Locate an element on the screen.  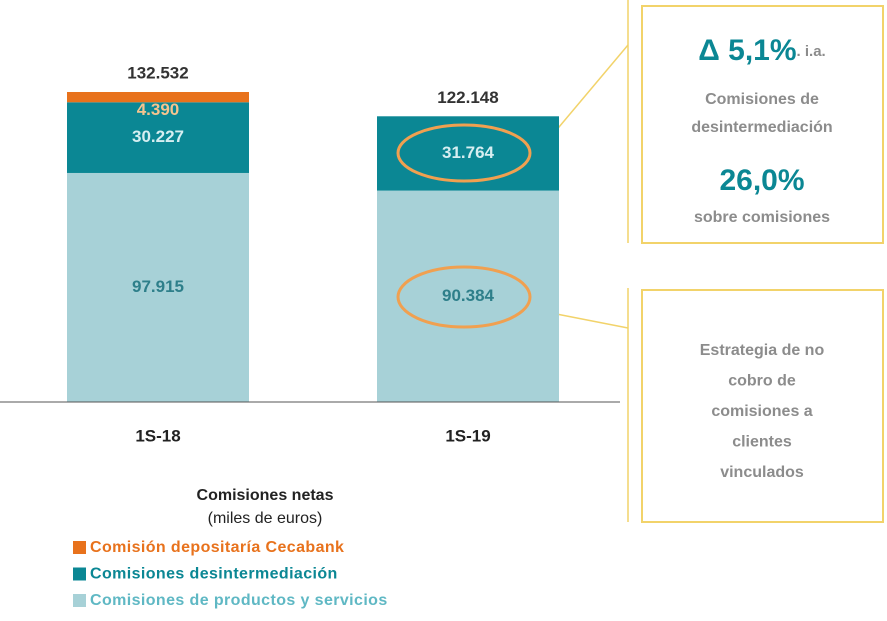
value-label: 30.227 is located at coordinates (158, 136).